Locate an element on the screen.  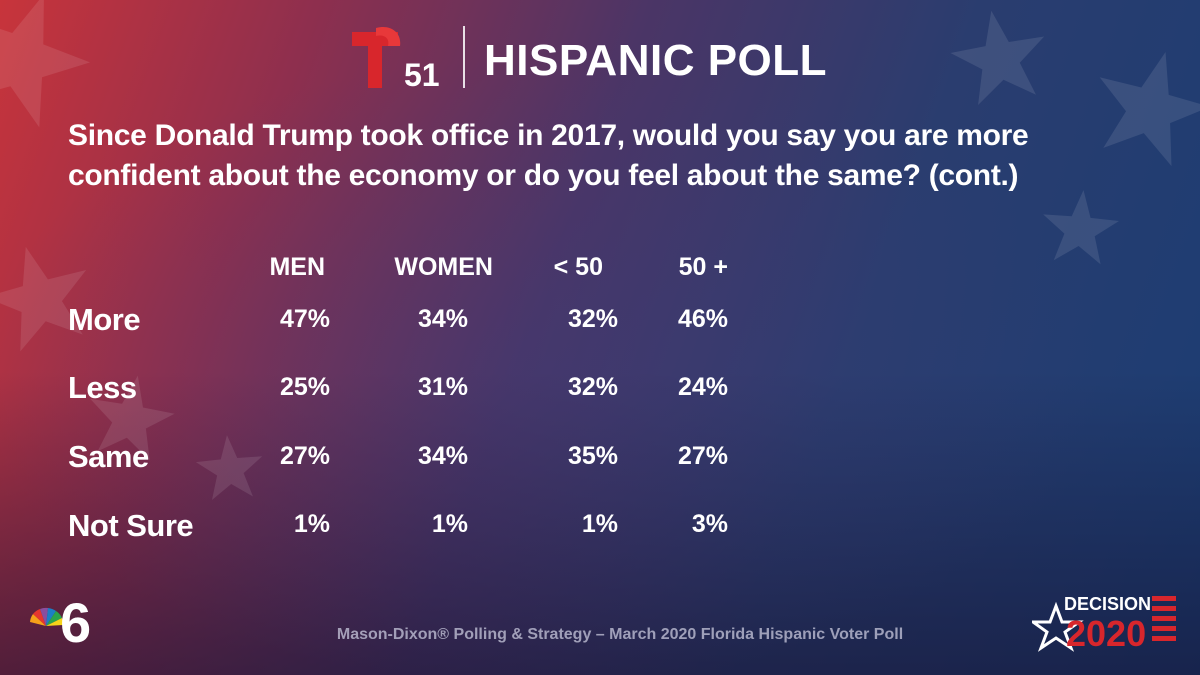
nbc6-logo: 6 is located at coordinates (61, 621).